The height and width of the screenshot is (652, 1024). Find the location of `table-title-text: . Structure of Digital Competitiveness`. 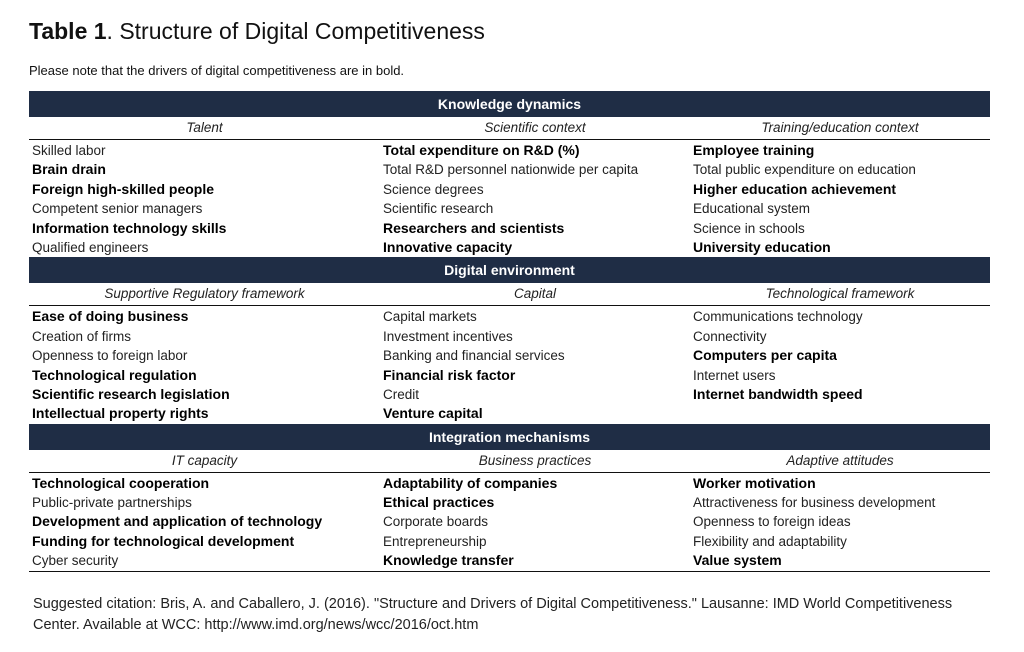

table-title-text: . Structure of Digital Competitiveness is located at coordinates (295, 31).